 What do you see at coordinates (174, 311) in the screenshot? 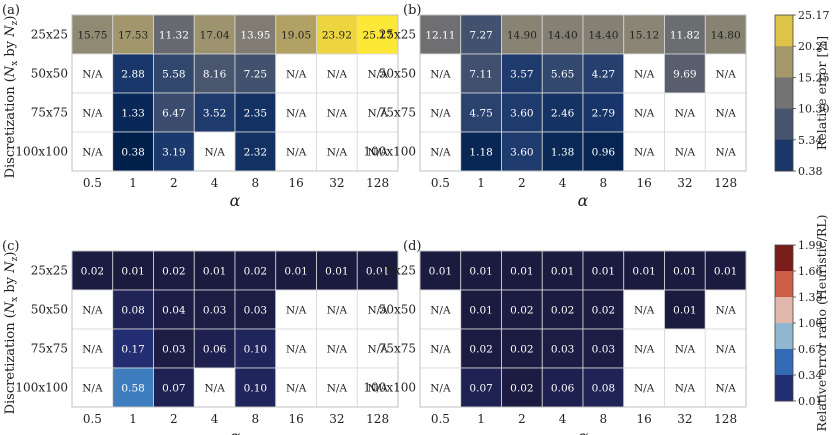
I see `cell-value-label: 0.04` at bounding box center [174, 311].